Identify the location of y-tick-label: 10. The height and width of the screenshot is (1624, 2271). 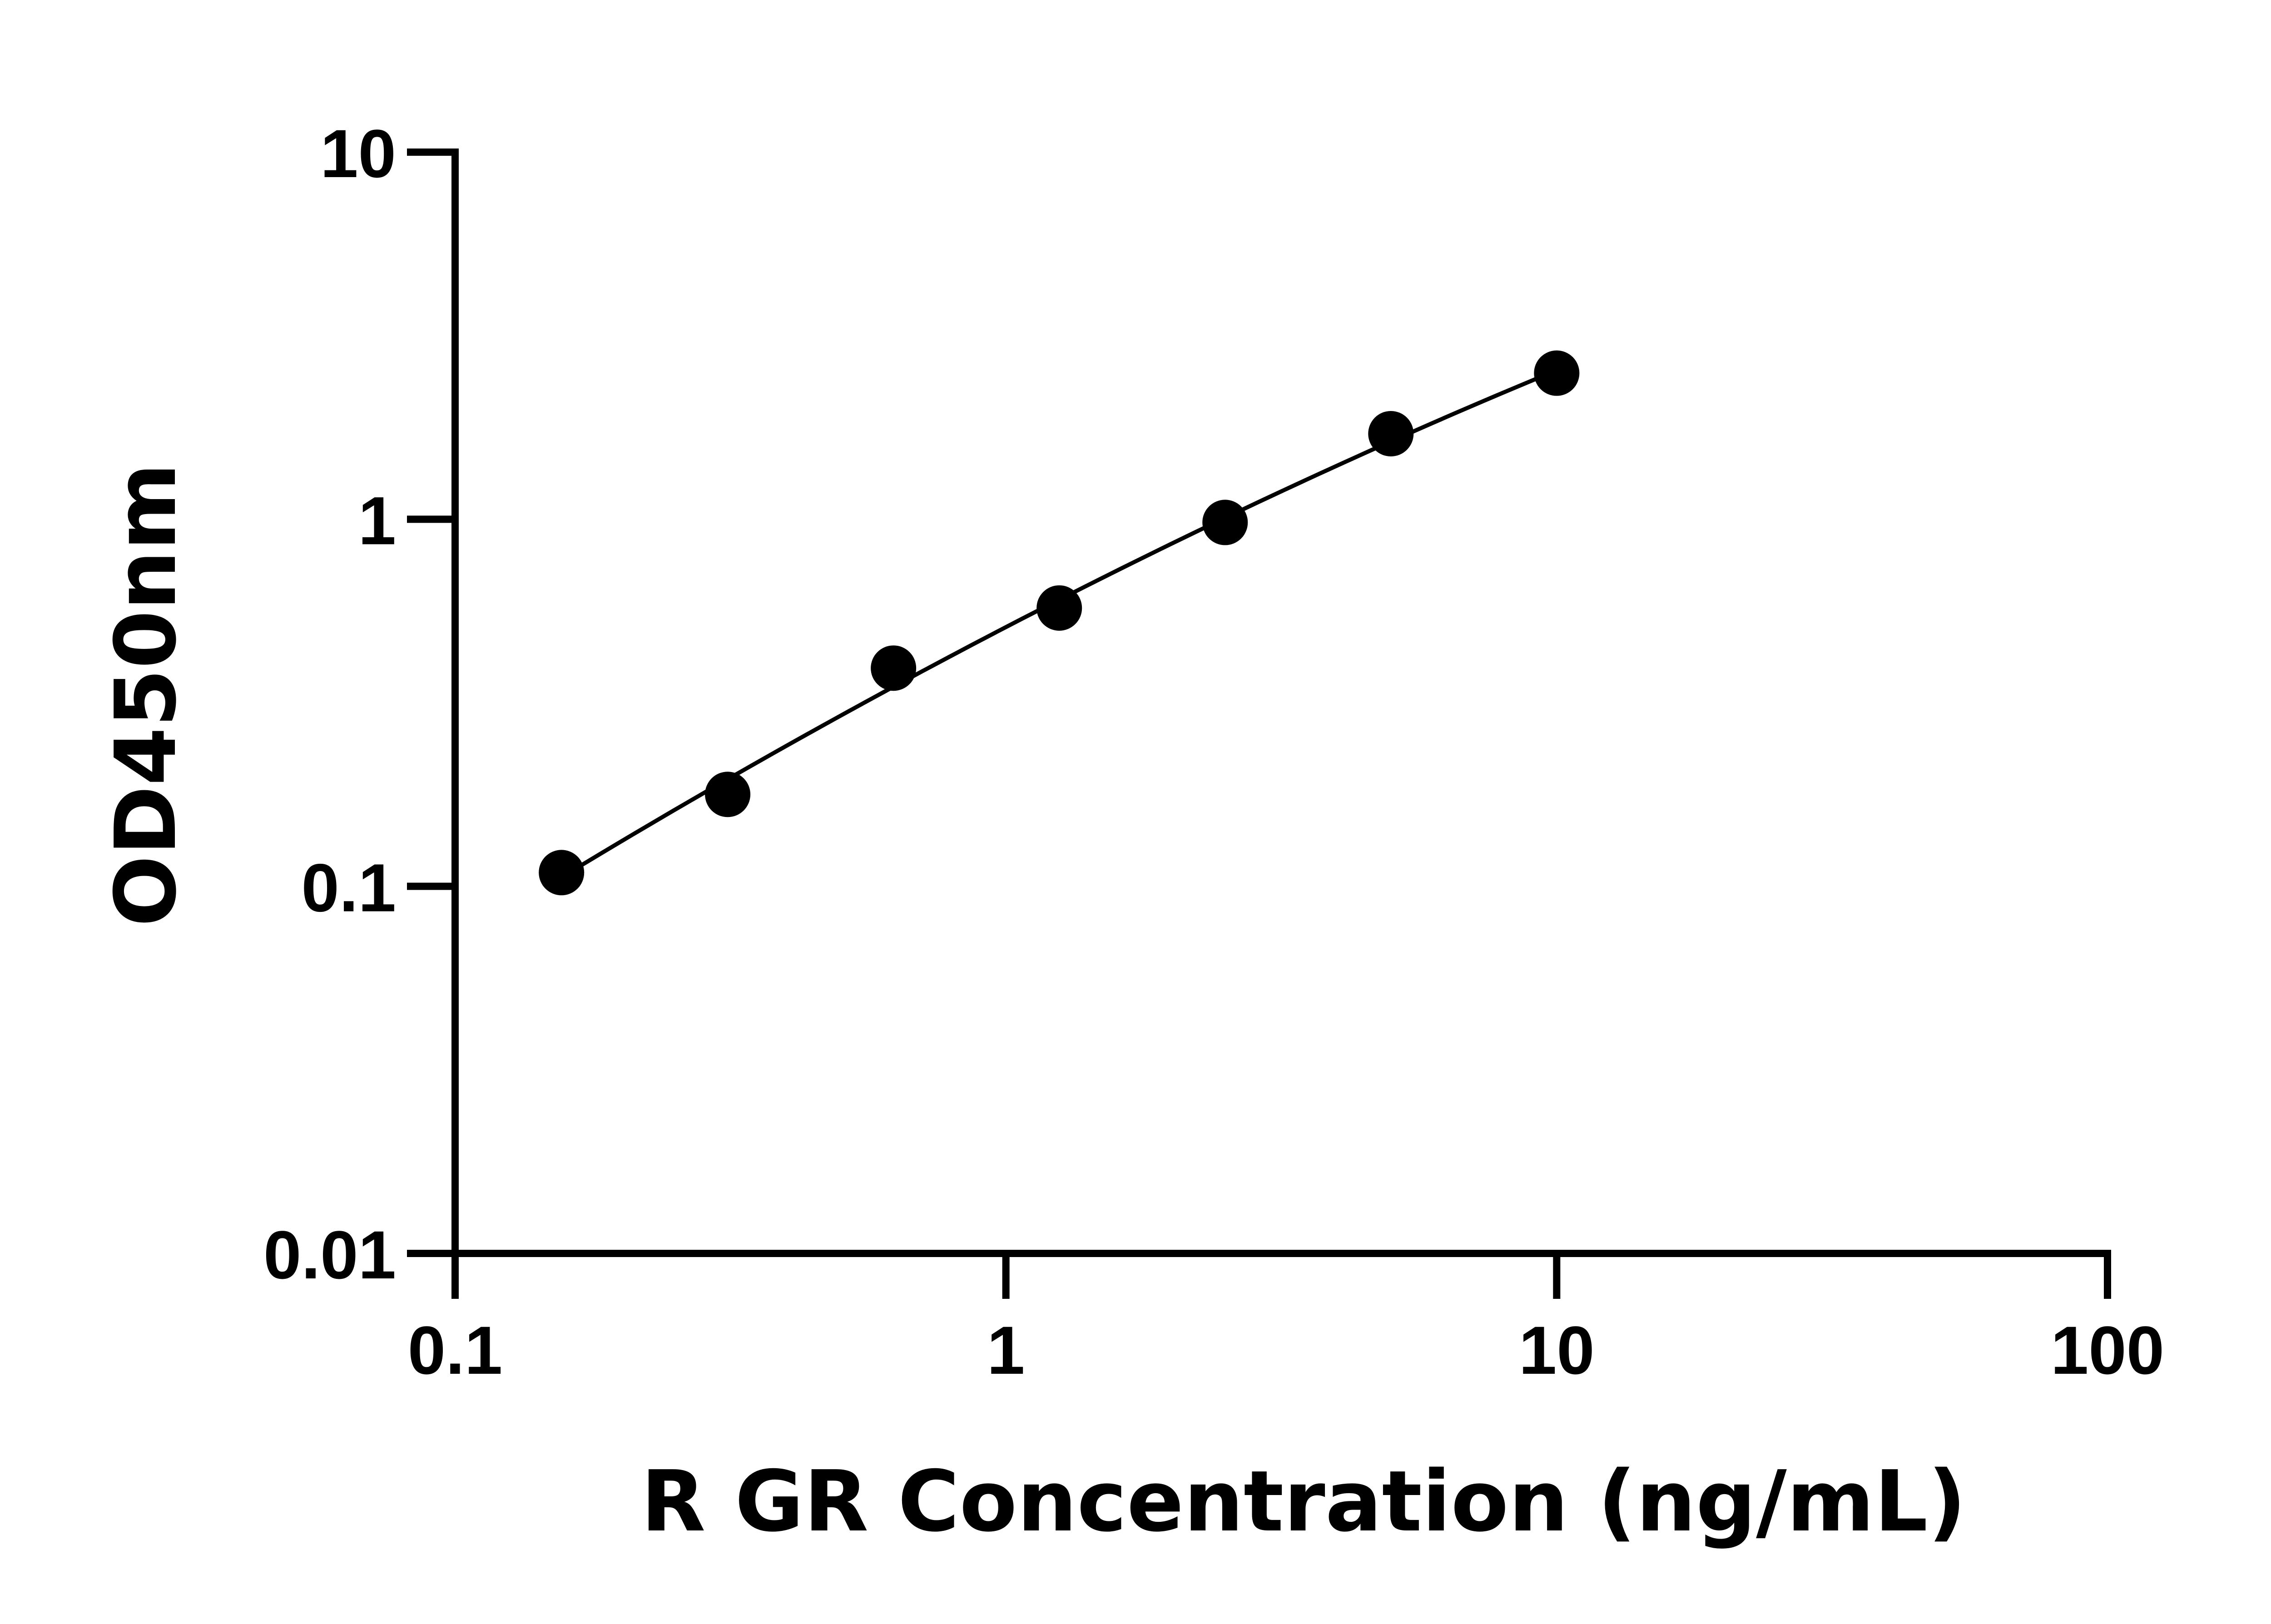
(358, 153).